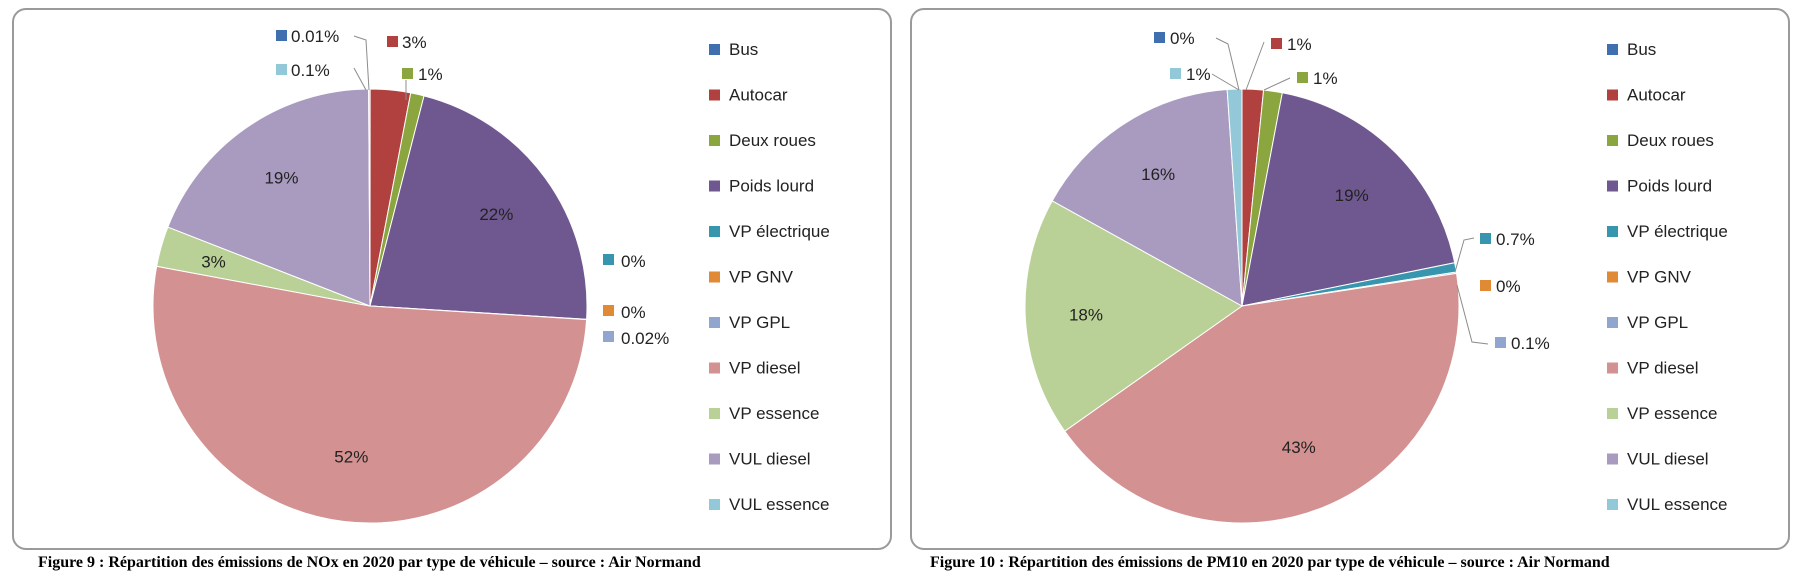 This screenshot has width=1800, height=578. What do you see at coordinates (1198, 74) in the screenshot?
I see `data-label-vul-essence: 1%` at bounding box center [1198, 74].